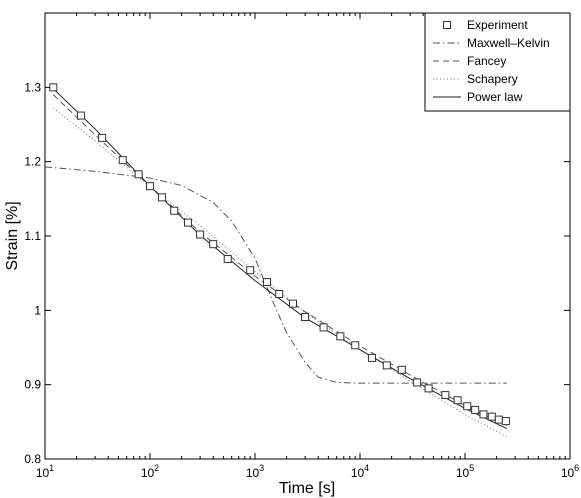  Describe the element at coordinates (32, 385) in the screenshot. I see `y-tick-label: 0.9` at that location.